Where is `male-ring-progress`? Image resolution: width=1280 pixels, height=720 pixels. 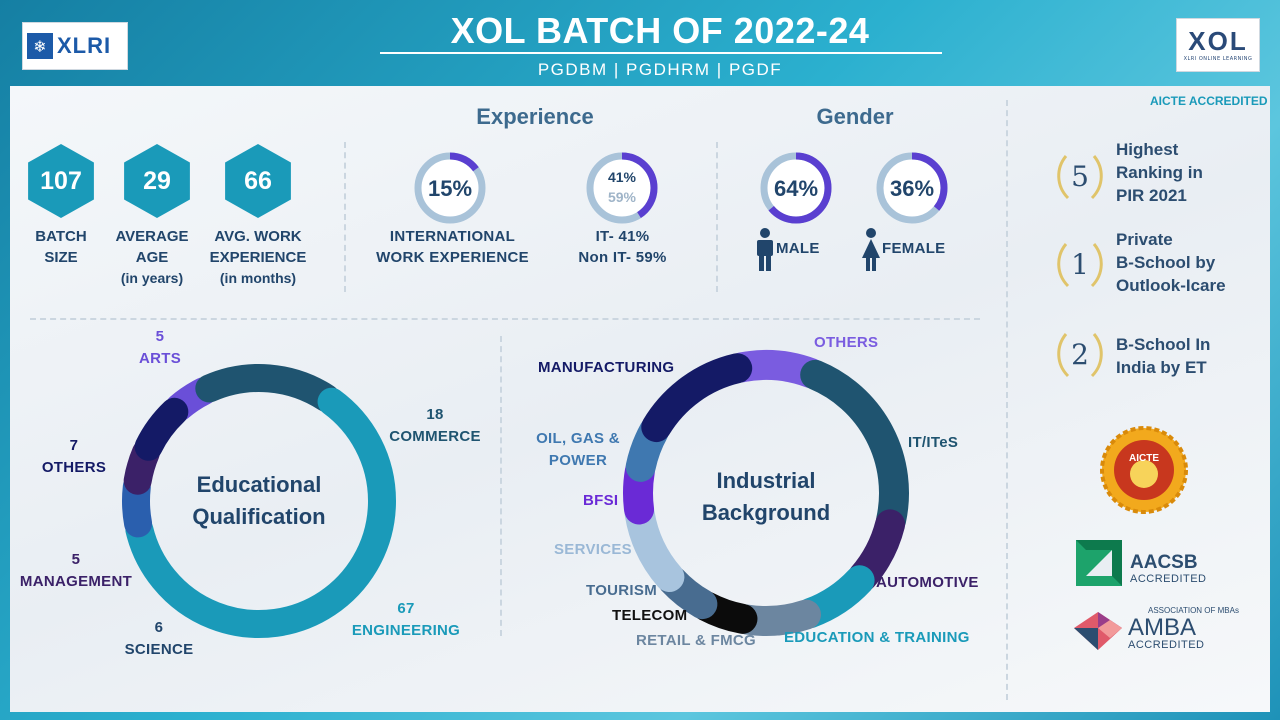 male-ring-progress is located at coordinates (796, 188).